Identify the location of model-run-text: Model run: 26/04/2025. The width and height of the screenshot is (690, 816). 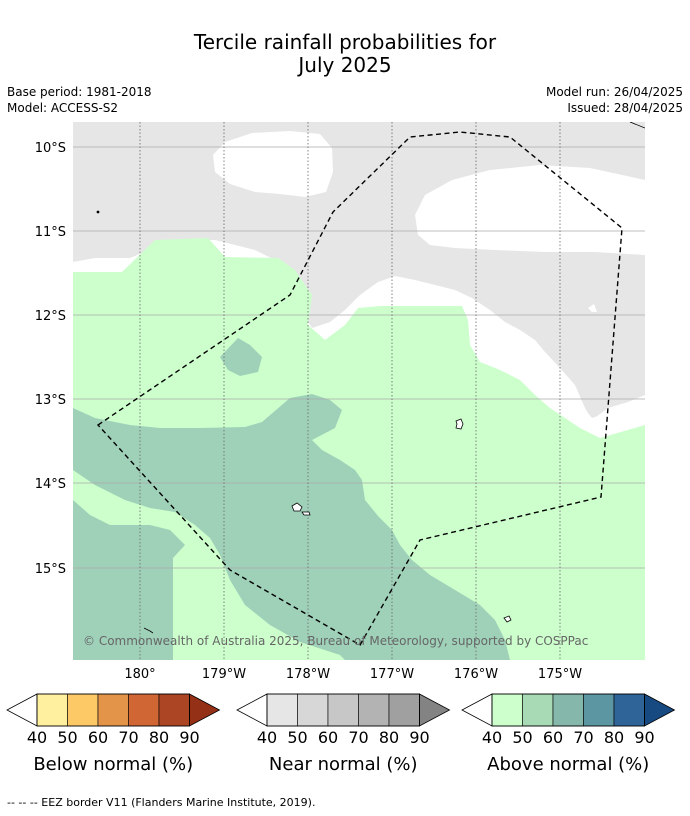
(614, 92).